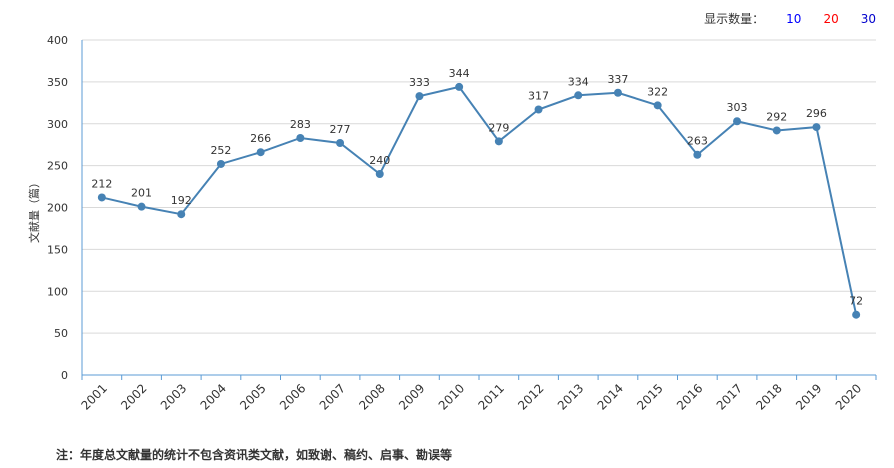  Describe the element at coordinates (689, 396) in the screenshot. I see `x-tick-label: 2016` at that location.